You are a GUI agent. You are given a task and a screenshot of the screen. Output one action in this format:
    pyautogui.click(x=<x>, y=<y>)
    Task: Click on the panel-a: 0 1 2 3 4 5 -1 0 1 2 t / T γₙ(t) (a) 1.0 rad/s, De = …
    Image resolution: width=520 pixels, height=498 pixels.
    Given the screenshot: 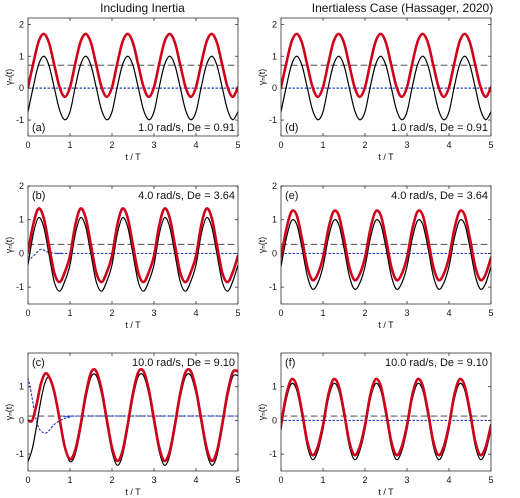 What is the action you would take?
    pyautogui.click(x=122, y=89)
    